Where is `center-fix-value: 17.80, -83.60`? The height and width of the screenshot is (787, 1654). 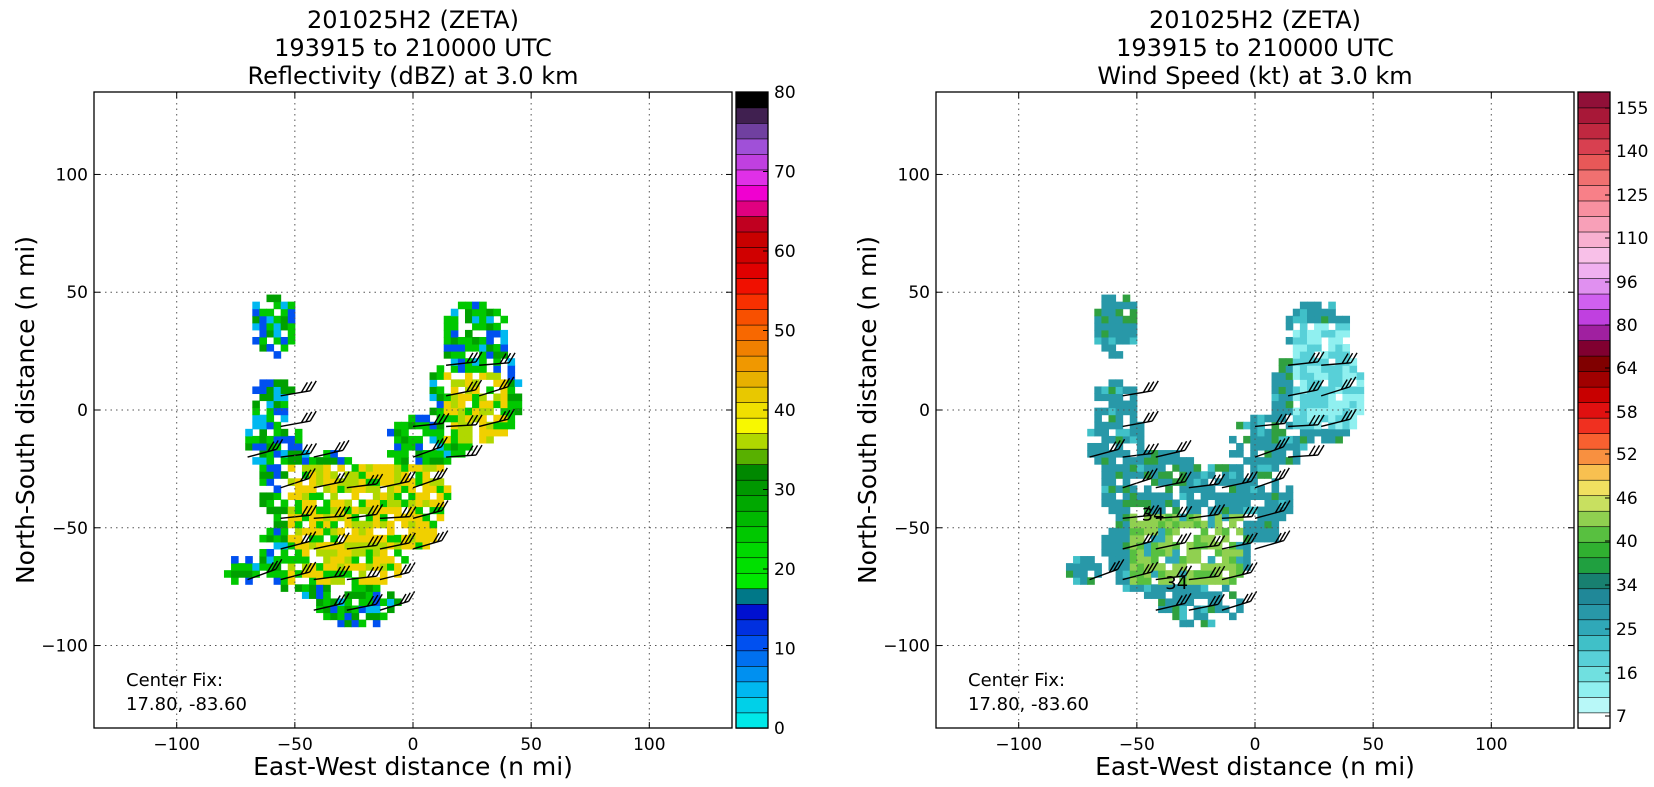 center-fix-value: 17.80, -83.60 is located at coordinates (1028, 704).